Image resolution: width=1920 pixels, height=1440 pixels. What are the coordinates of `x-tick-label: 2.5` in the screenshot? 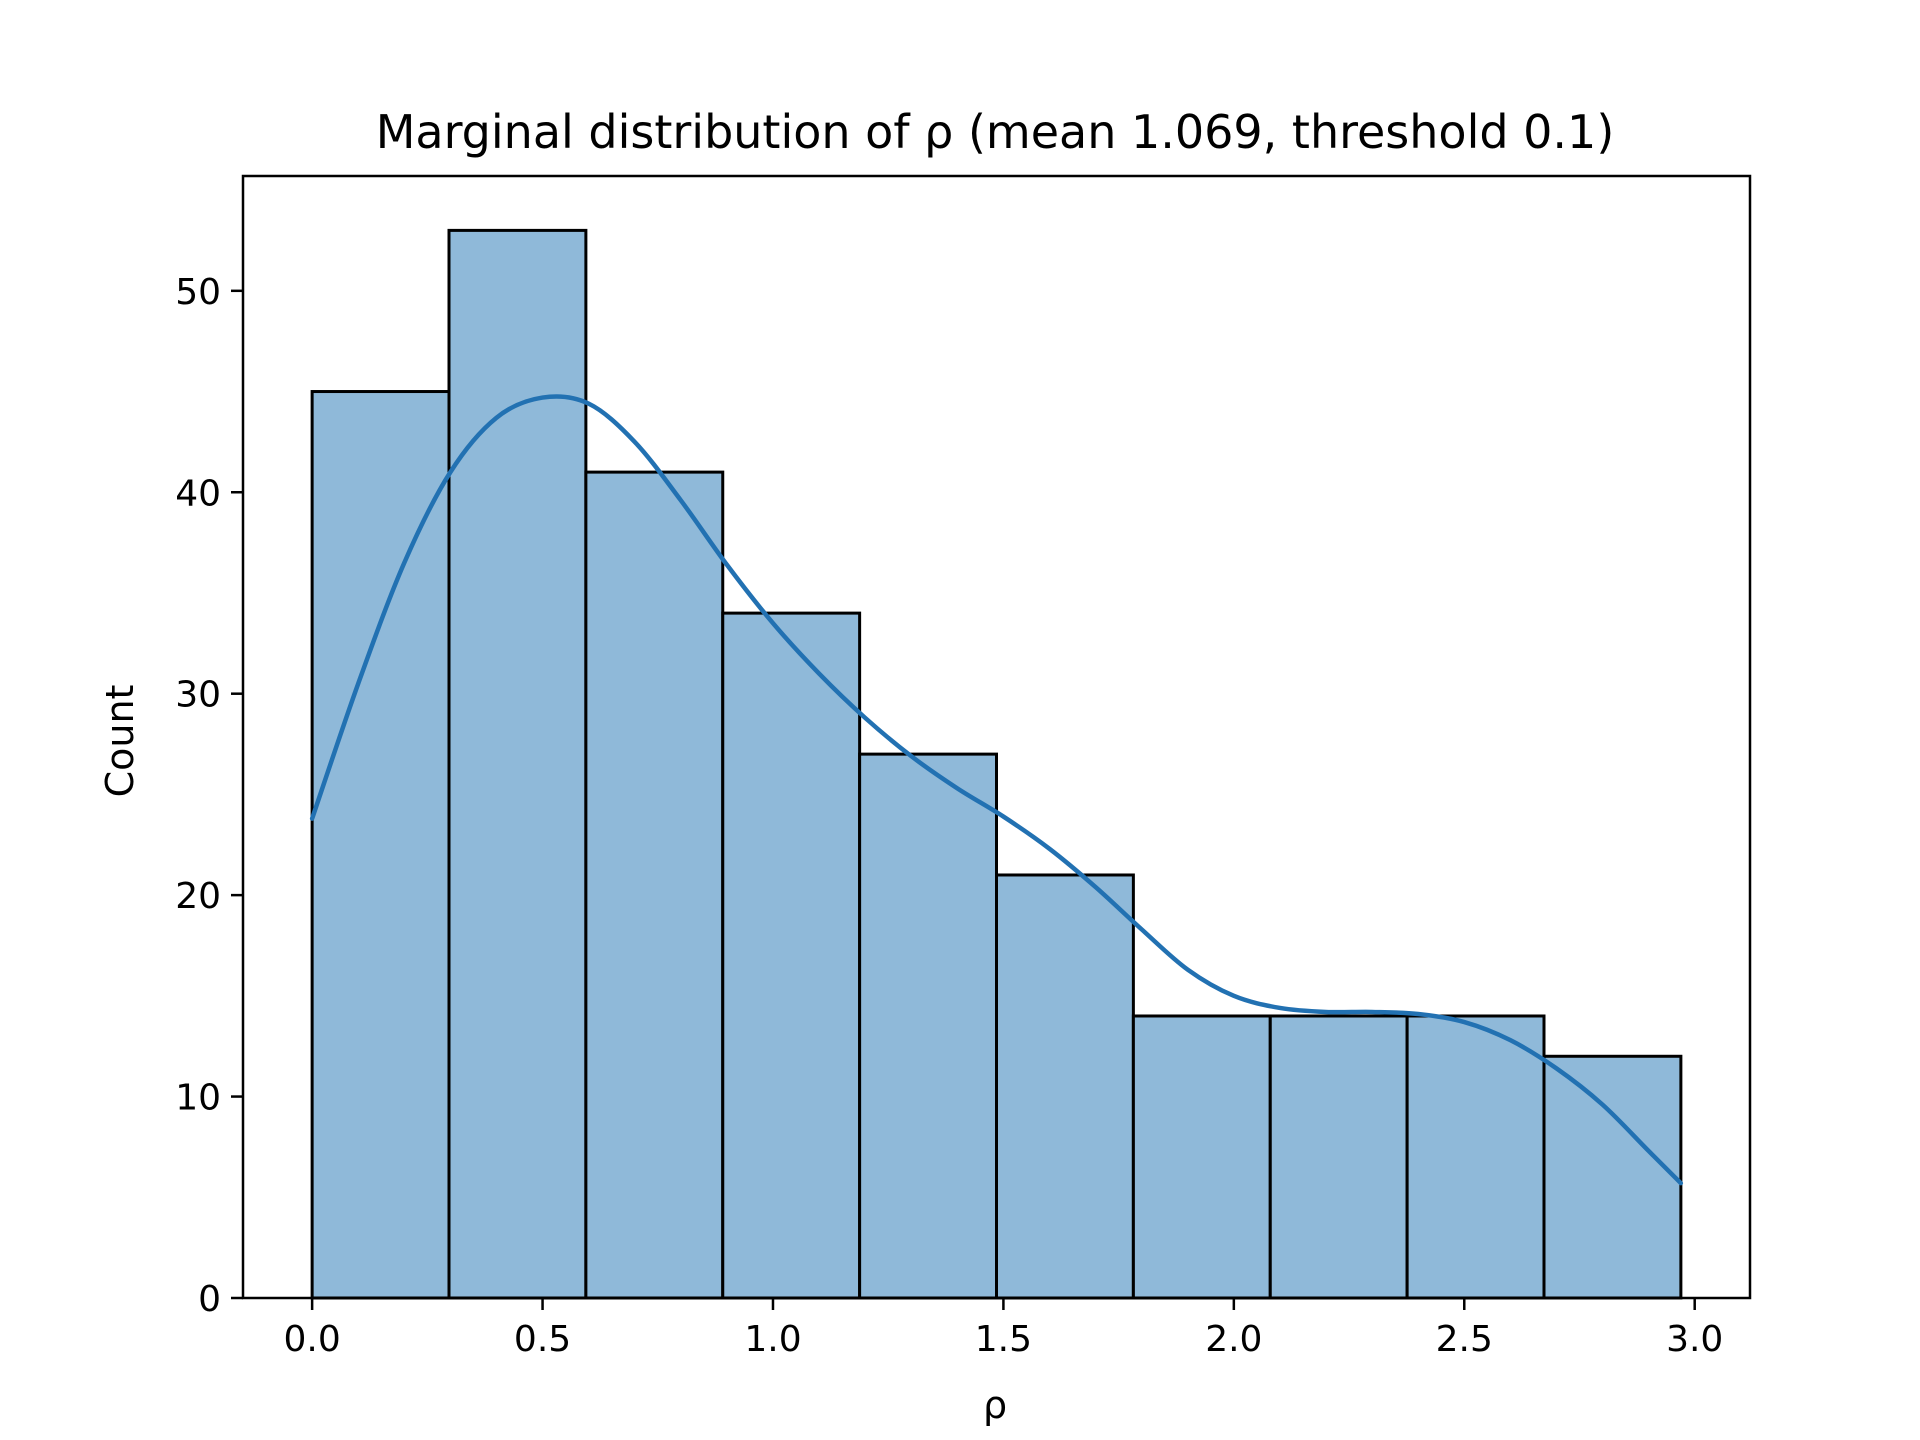 It's located at (1464, 1339).